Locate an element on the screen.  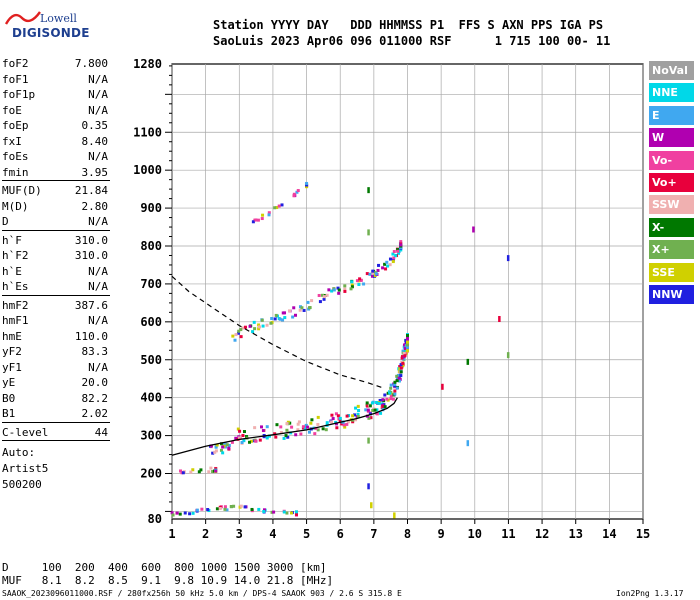
x-tick-label: 2 is located at coordinates (205, 534).